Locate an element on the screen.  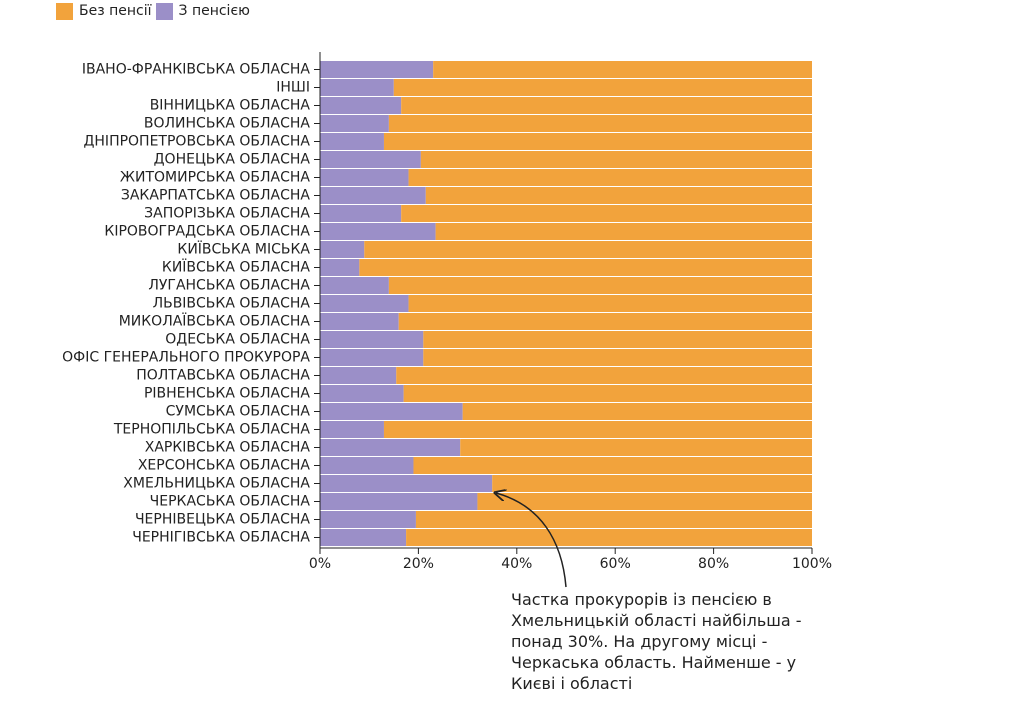
legend-item-no-pension: Без пенсії is located at coordinates (104, 11).